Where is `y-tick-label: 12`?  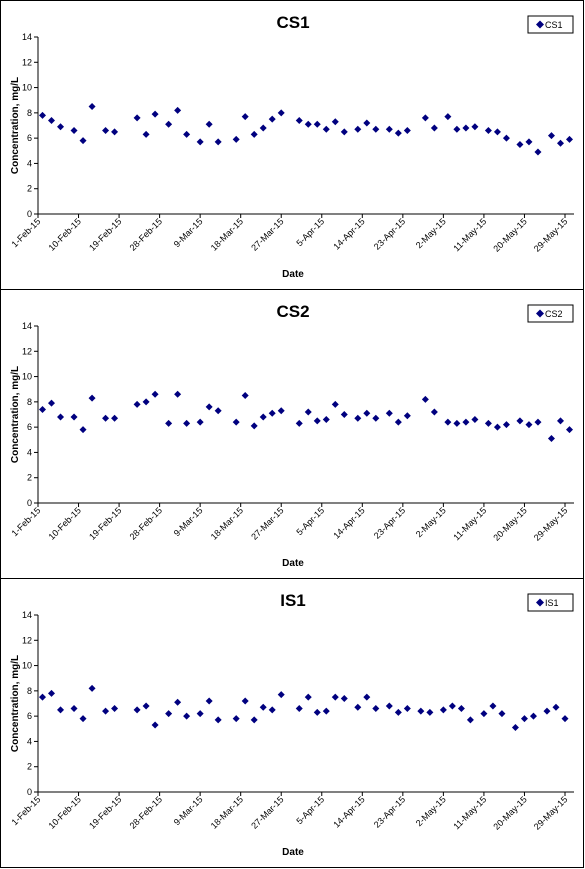
y-tick-label: 12 is located at coordinates (27, 351).